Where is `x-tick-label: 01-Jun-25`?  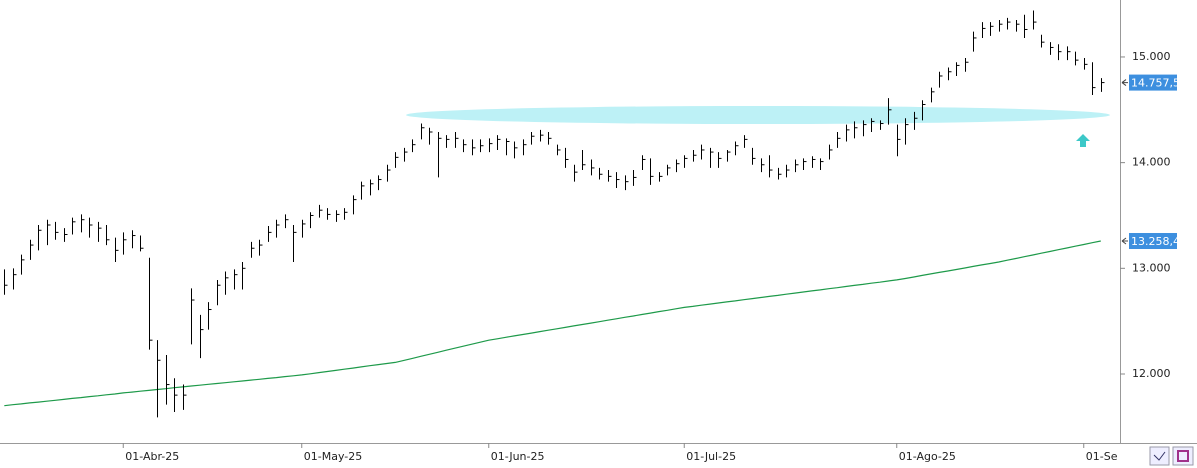
x-tick-label: 01-Jun-25 is located at coordinates (518, 456).